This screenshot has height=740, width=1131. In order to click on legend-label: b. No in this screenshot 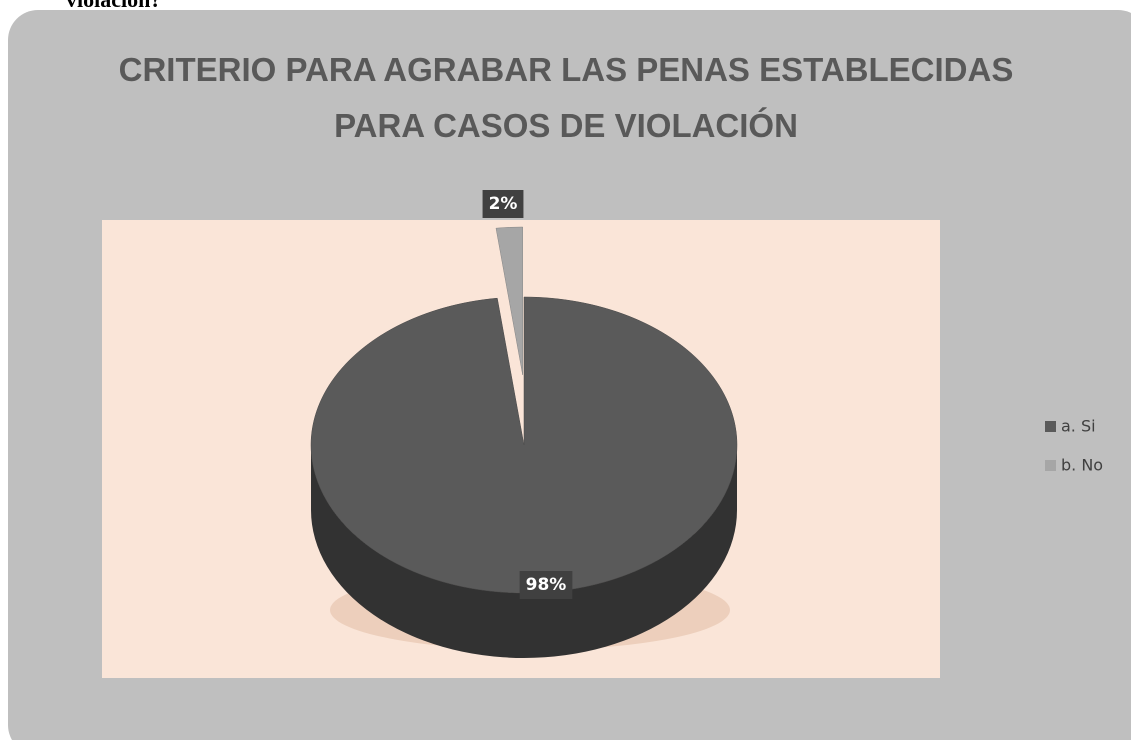, I will do `click(1082, 465)`.